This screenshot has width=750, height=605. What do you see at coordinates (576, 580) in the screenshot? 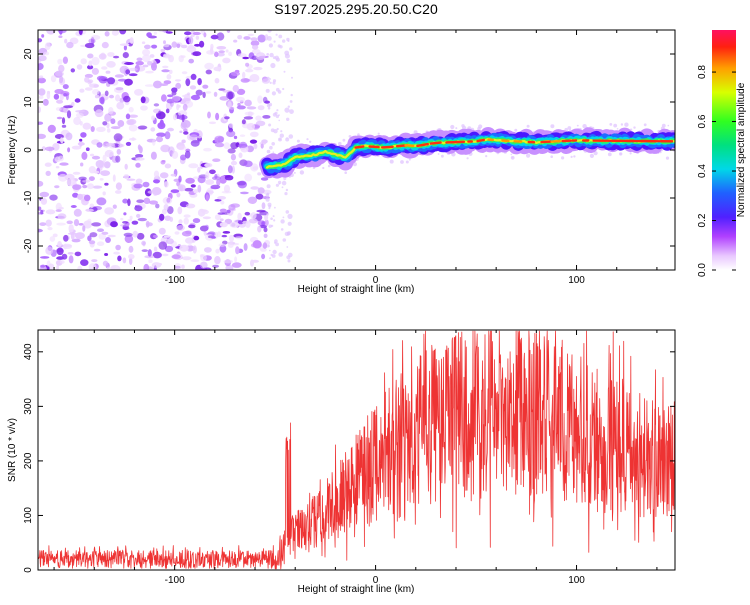
I see `x-tick-label: 100` at bounding box center [576, 580].